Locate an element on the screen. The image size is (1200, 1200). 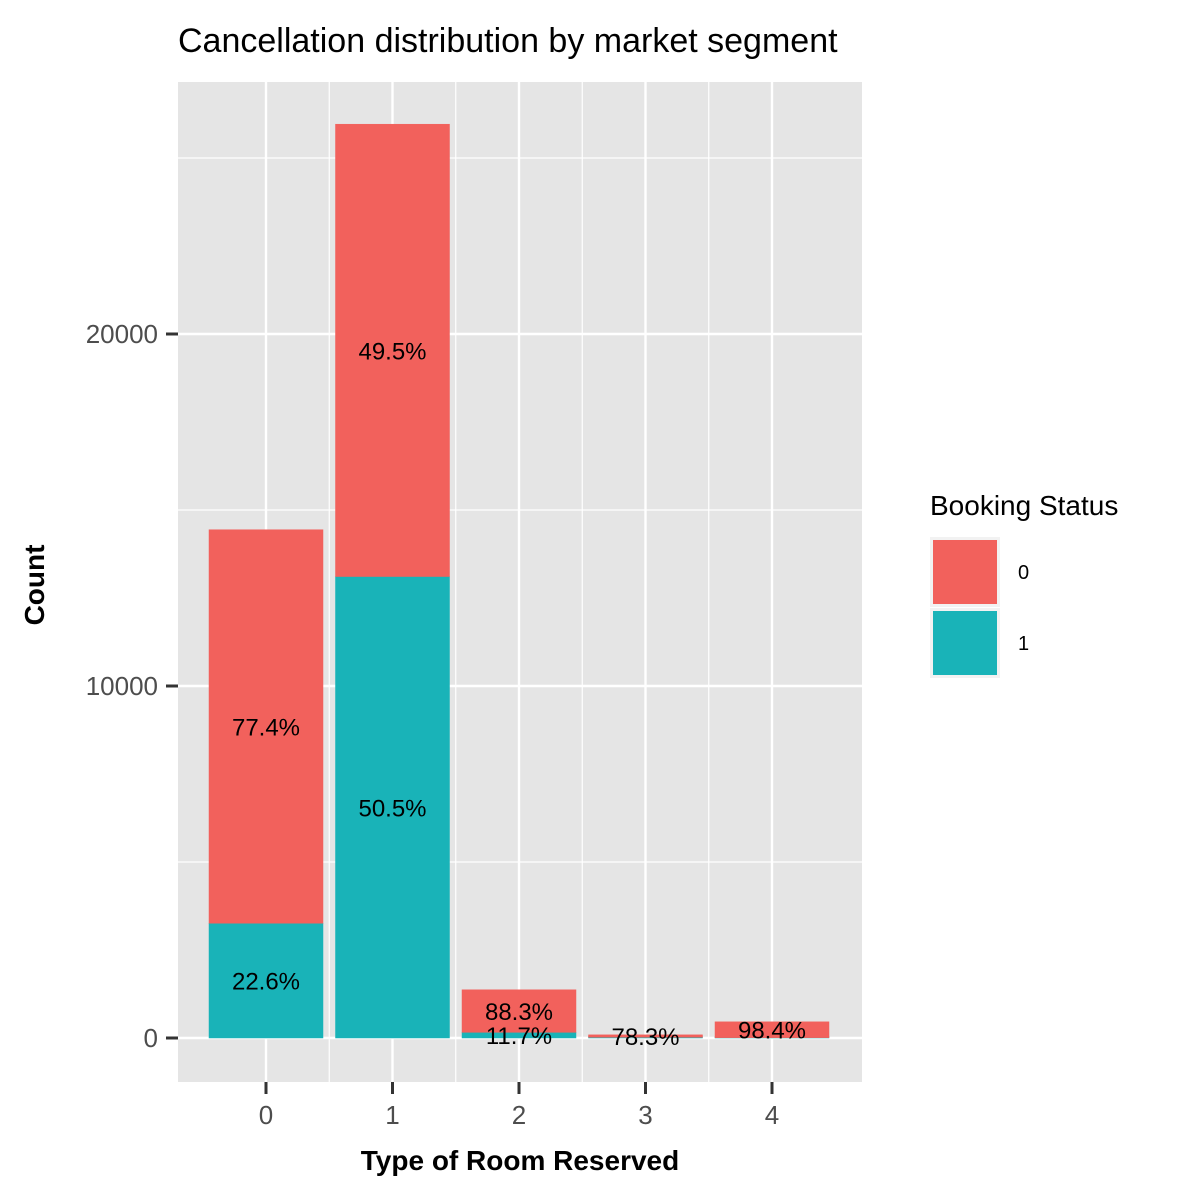
x-tick-label: 0 is located at coordinates (266, 1115).